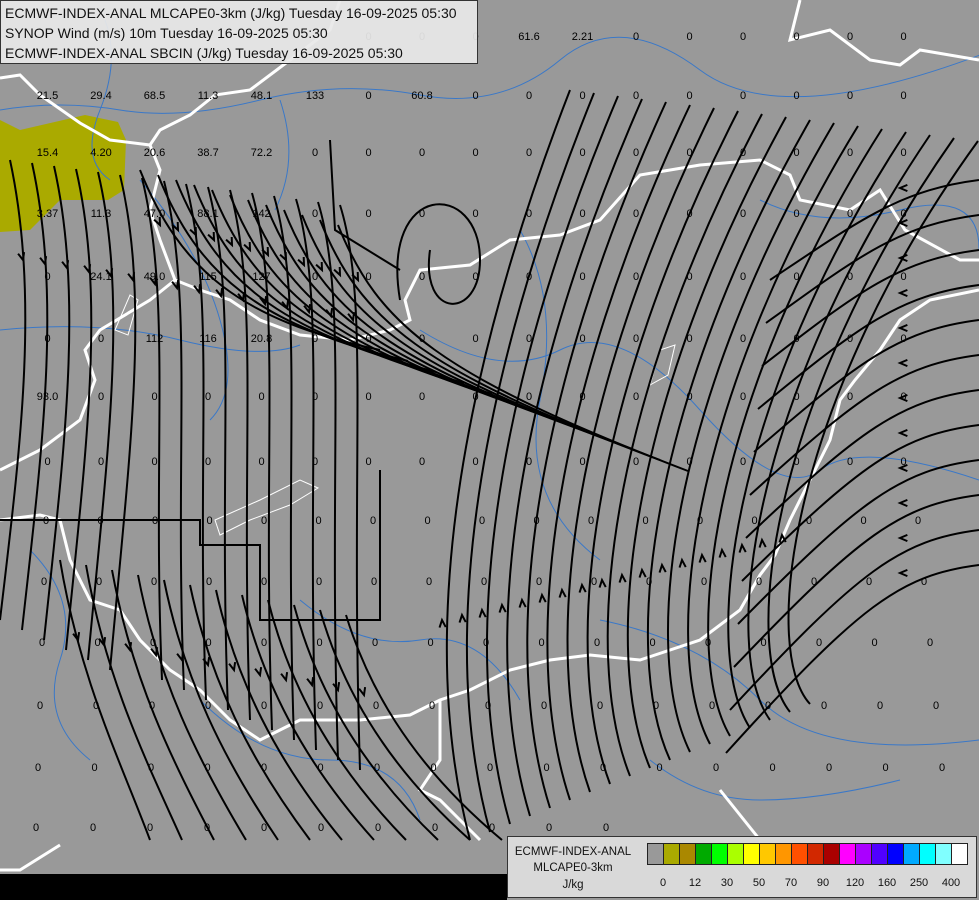 The height and width of the screenshot is (900, 979). Describe the element at coordinates (253, 887) in the screenshot. I see `map-edge` at that location.